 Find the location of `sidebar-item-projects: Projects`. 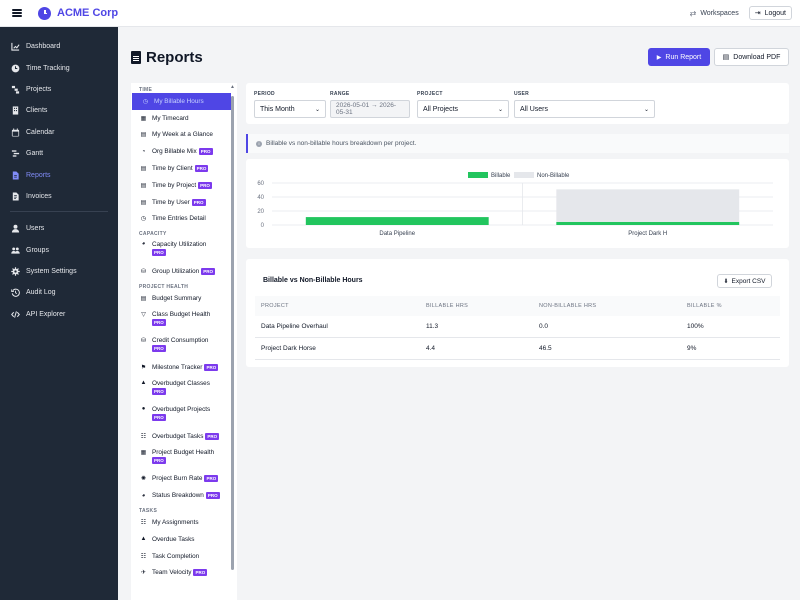

sidebar-item-projects: Projects is located at coordinates (59, 89).